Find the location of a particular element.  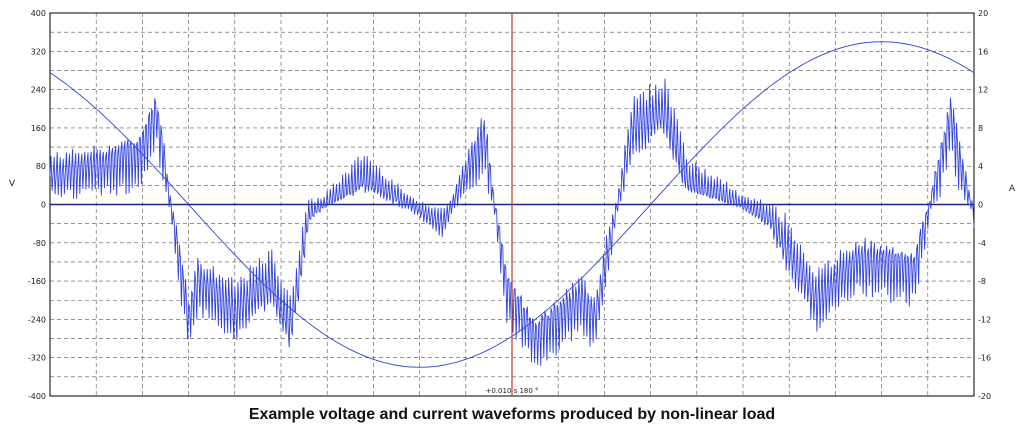

right-tick-label: -20 is located at coordinates (984, 396).